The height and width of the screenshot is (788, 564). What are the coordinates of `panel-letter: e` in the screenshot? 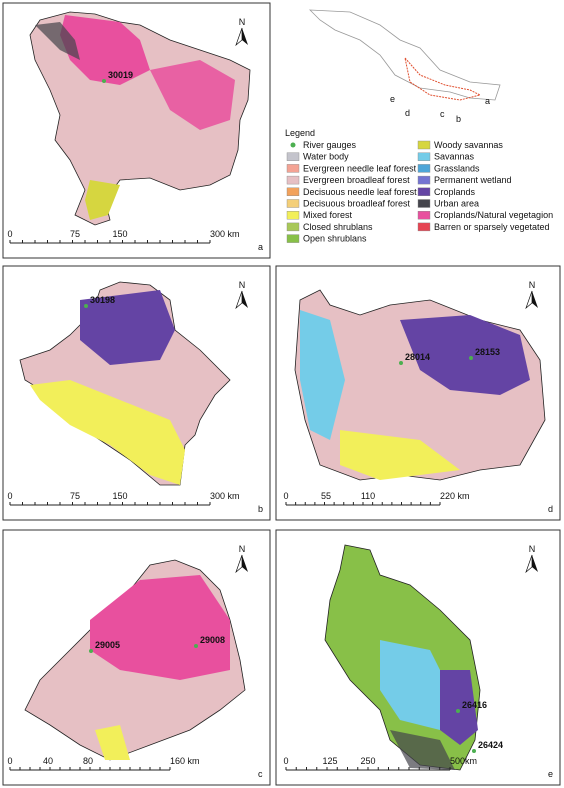 It's located at (550, 774).